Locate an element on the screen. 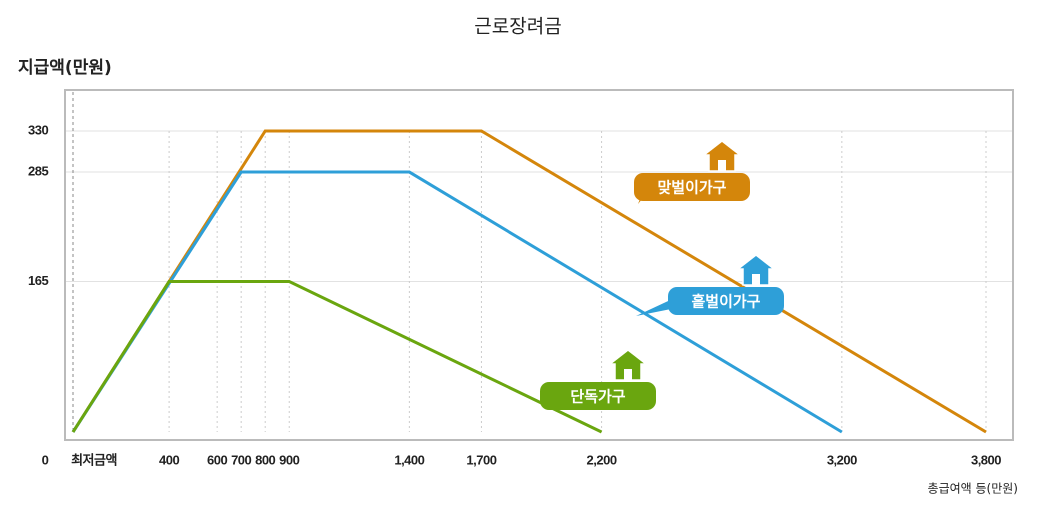 This screenshot has height=513, width=1050. x-tick-label: 최저금액 is located at coordinates (94, 459).